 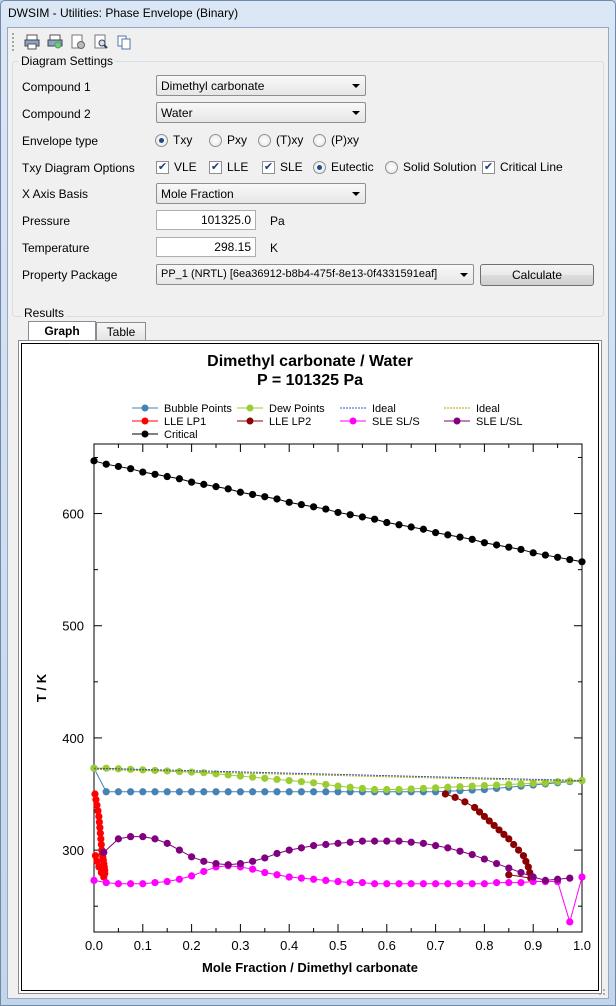 What do you see at coordinates (353, 421) in the screenshot?
I see `legend-marker` at bounding box center [353, 421].